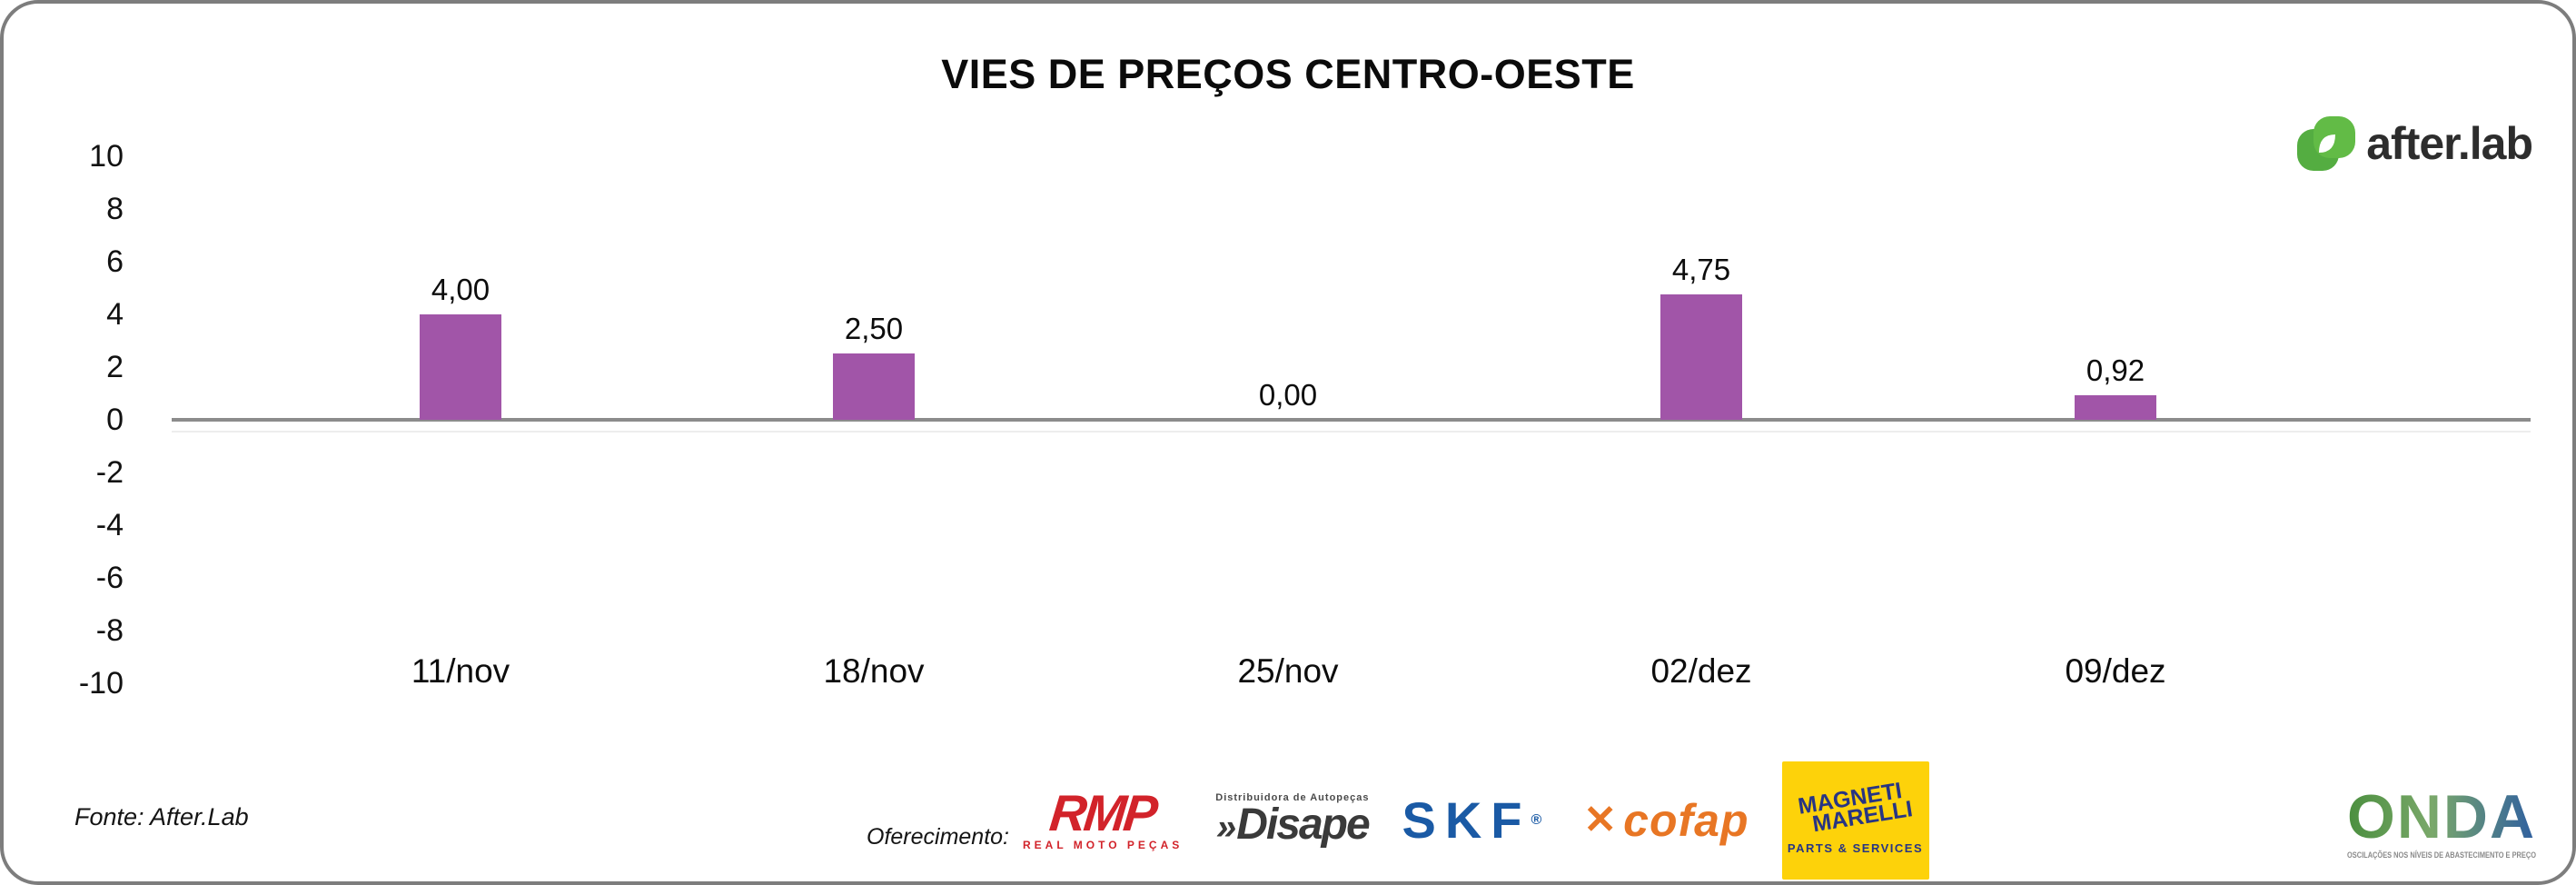 The height and width of the screenshot is (885, 2576). What do you see at coordinates (460, 671) in the screenshot?
I see `x-axis-label: 11/nov` at bounding box center [460, 671].